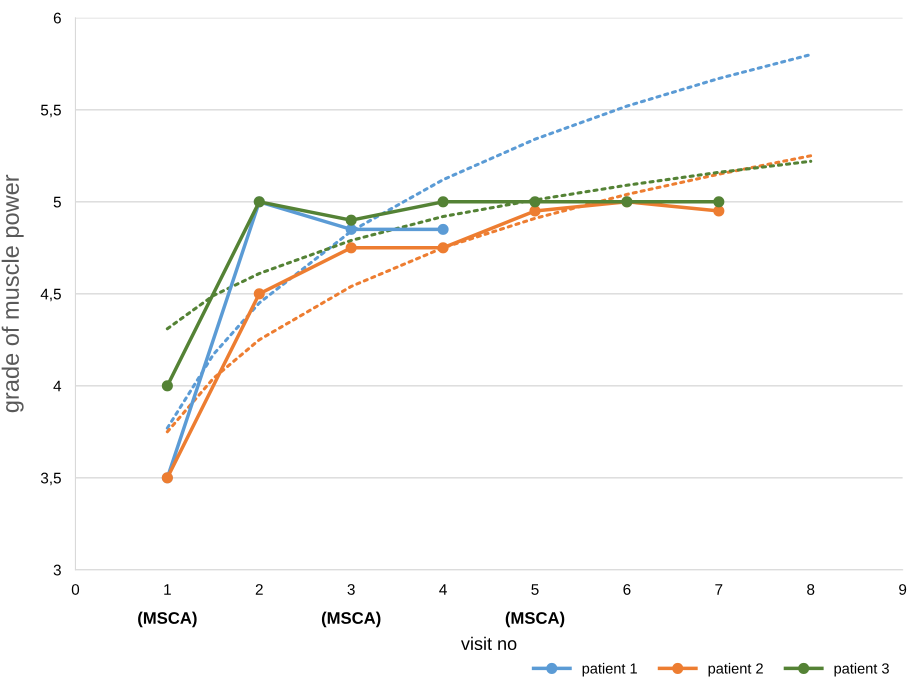 The image size is (909, 684). What do you see at coordinates (13, 293) in the screenshot?
I see `y-axis-title: grade of muscle power` at bounding box center [13, 293].